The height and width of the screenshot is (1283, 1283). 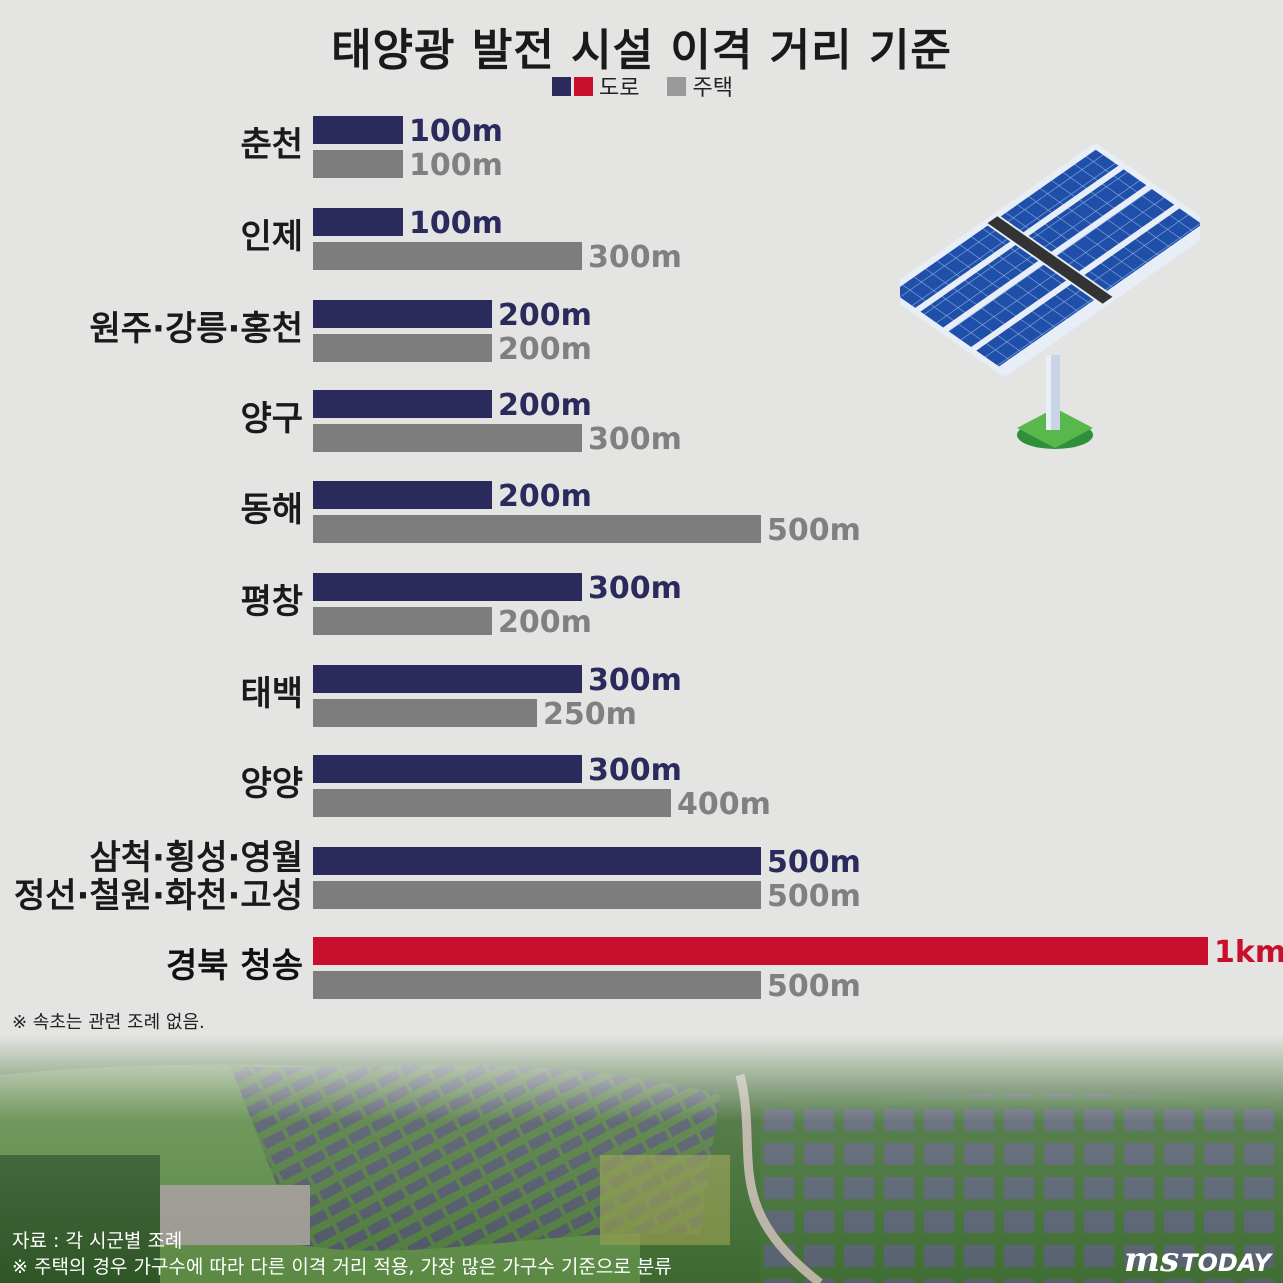 I want to click on category-label: 양양, so click(x=271, y=784).